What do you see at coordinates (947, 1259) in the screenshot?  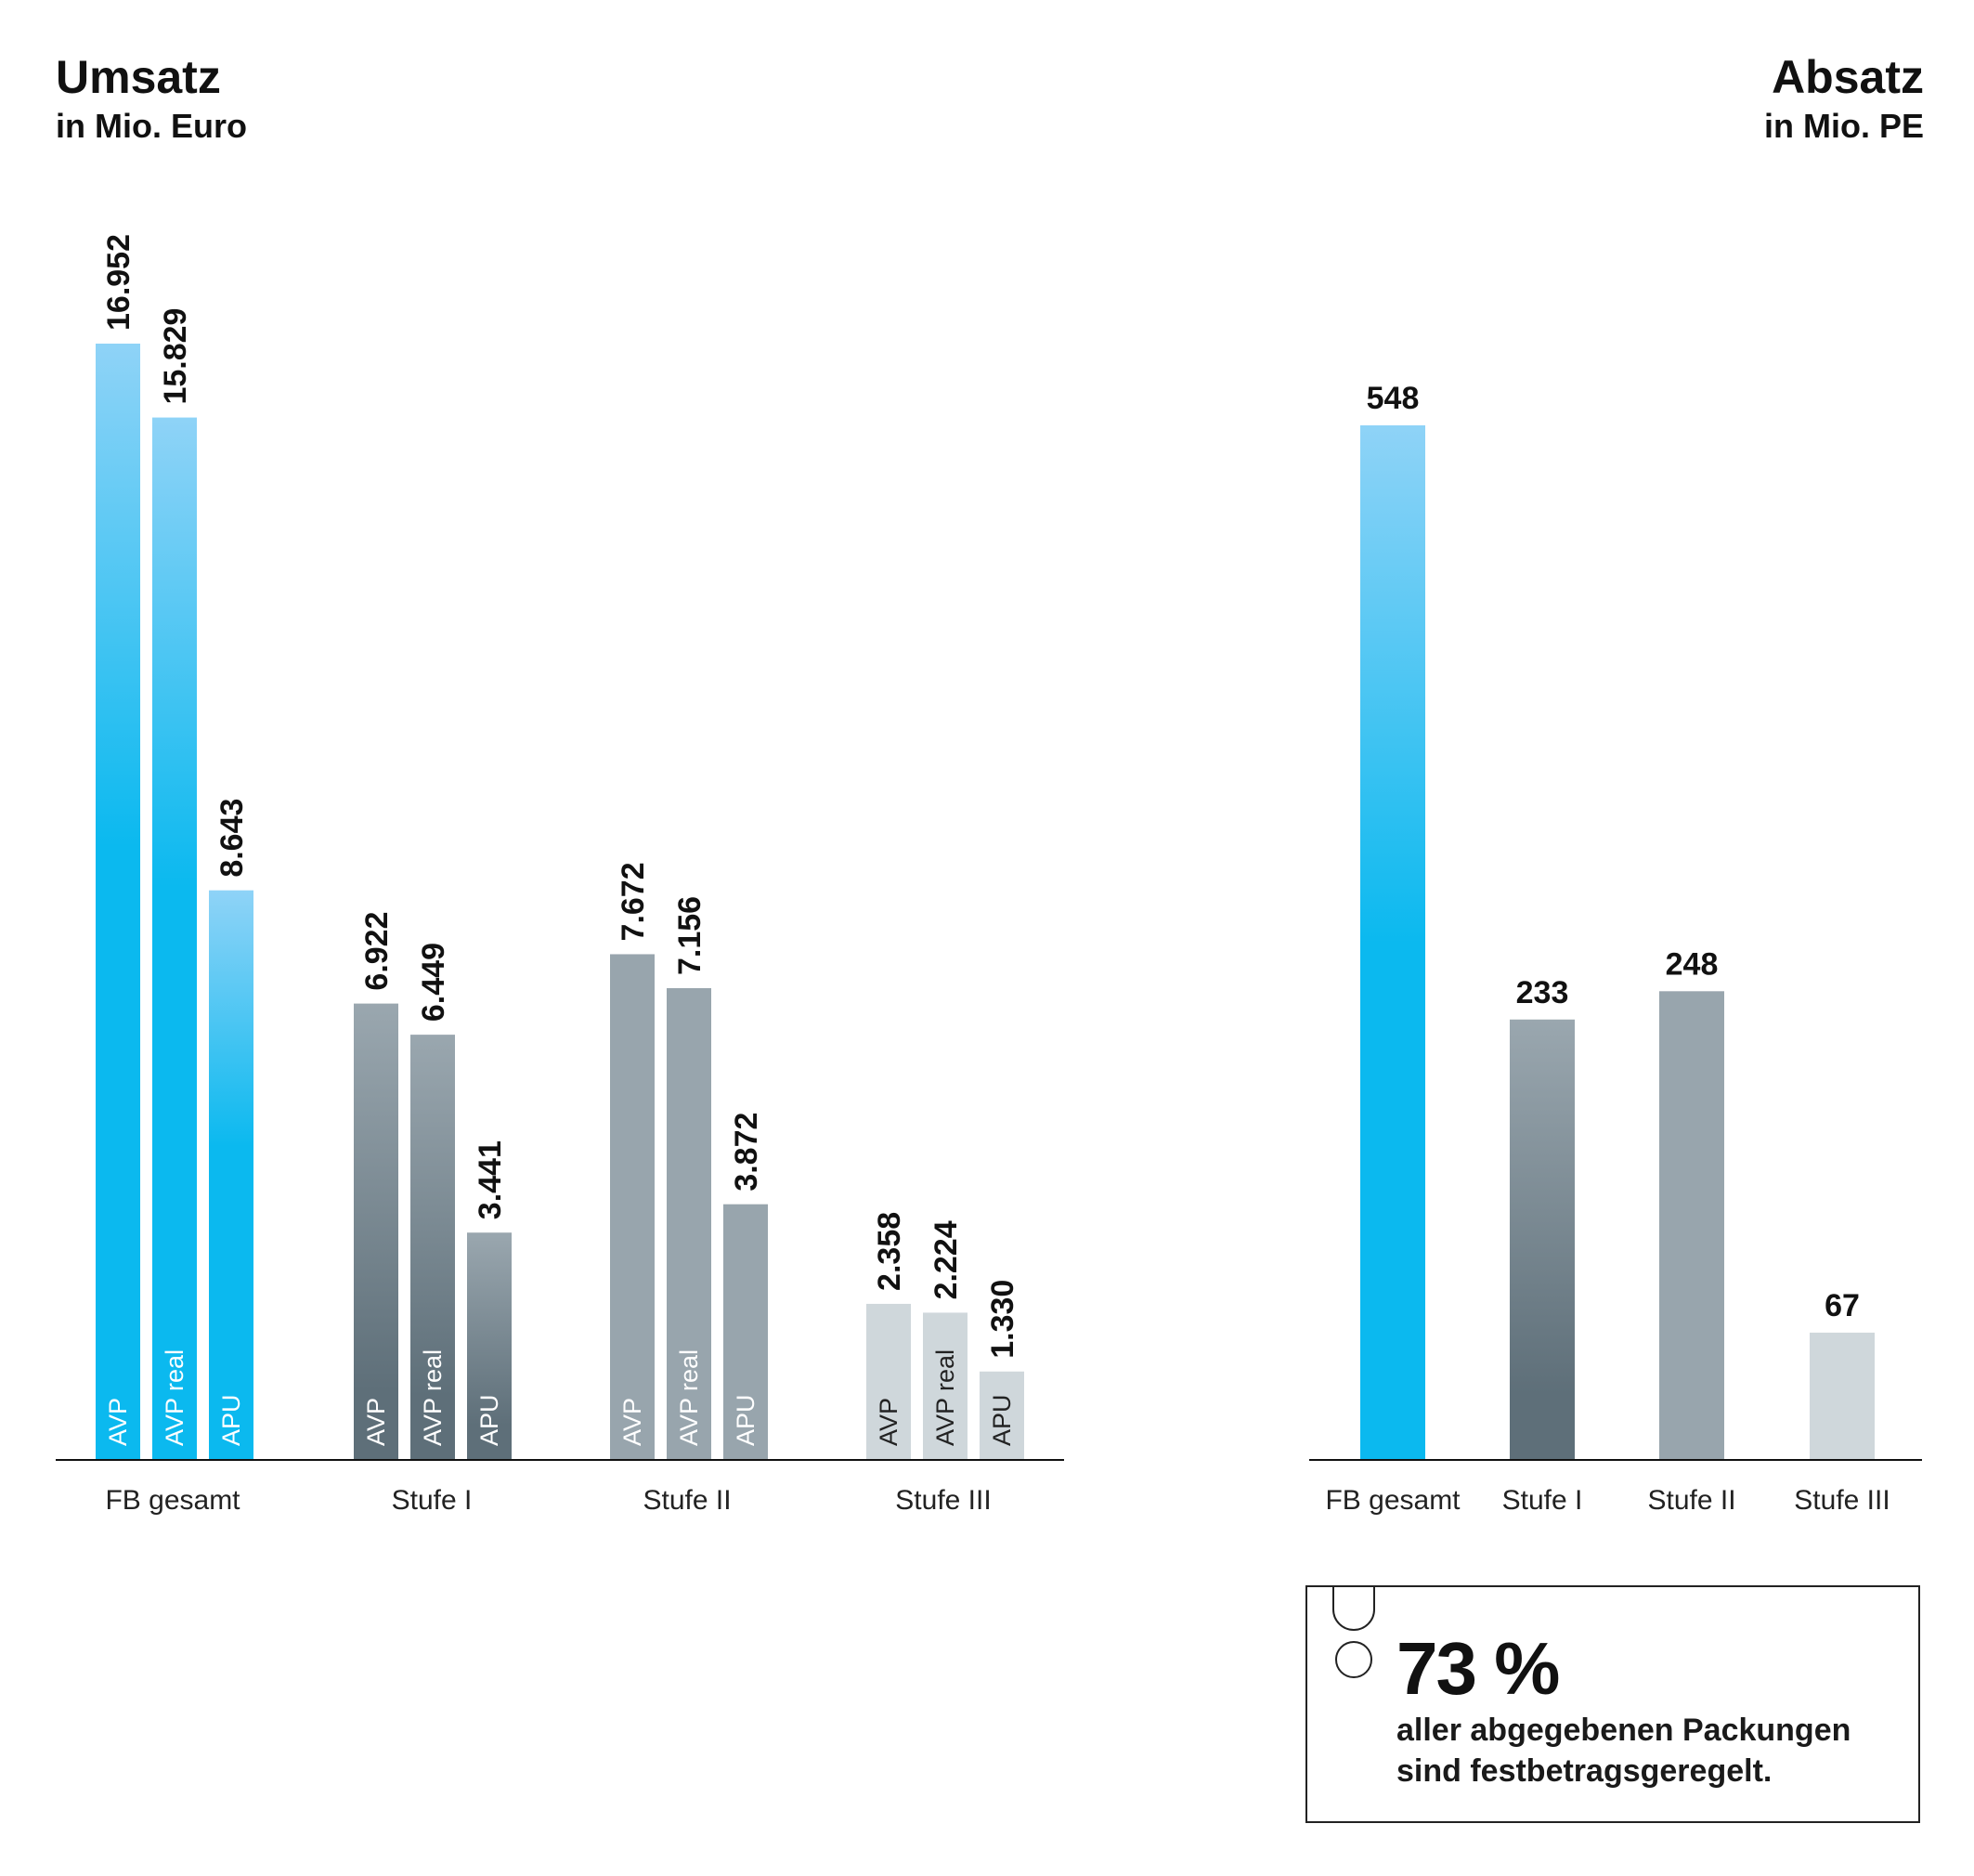 I see `umsatz-value-label: 2.224` at bounding box center [947, 1259].